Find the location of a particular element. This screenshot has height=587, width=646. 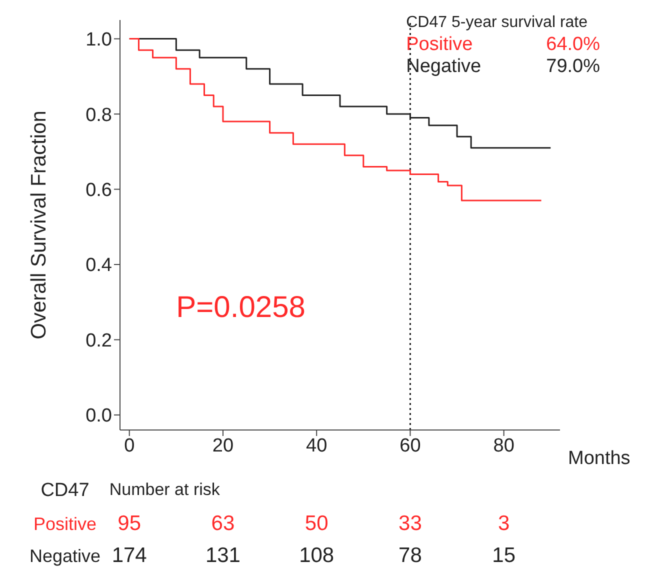

y-tick-label: 0.2 is located at coordinates (99, 341).